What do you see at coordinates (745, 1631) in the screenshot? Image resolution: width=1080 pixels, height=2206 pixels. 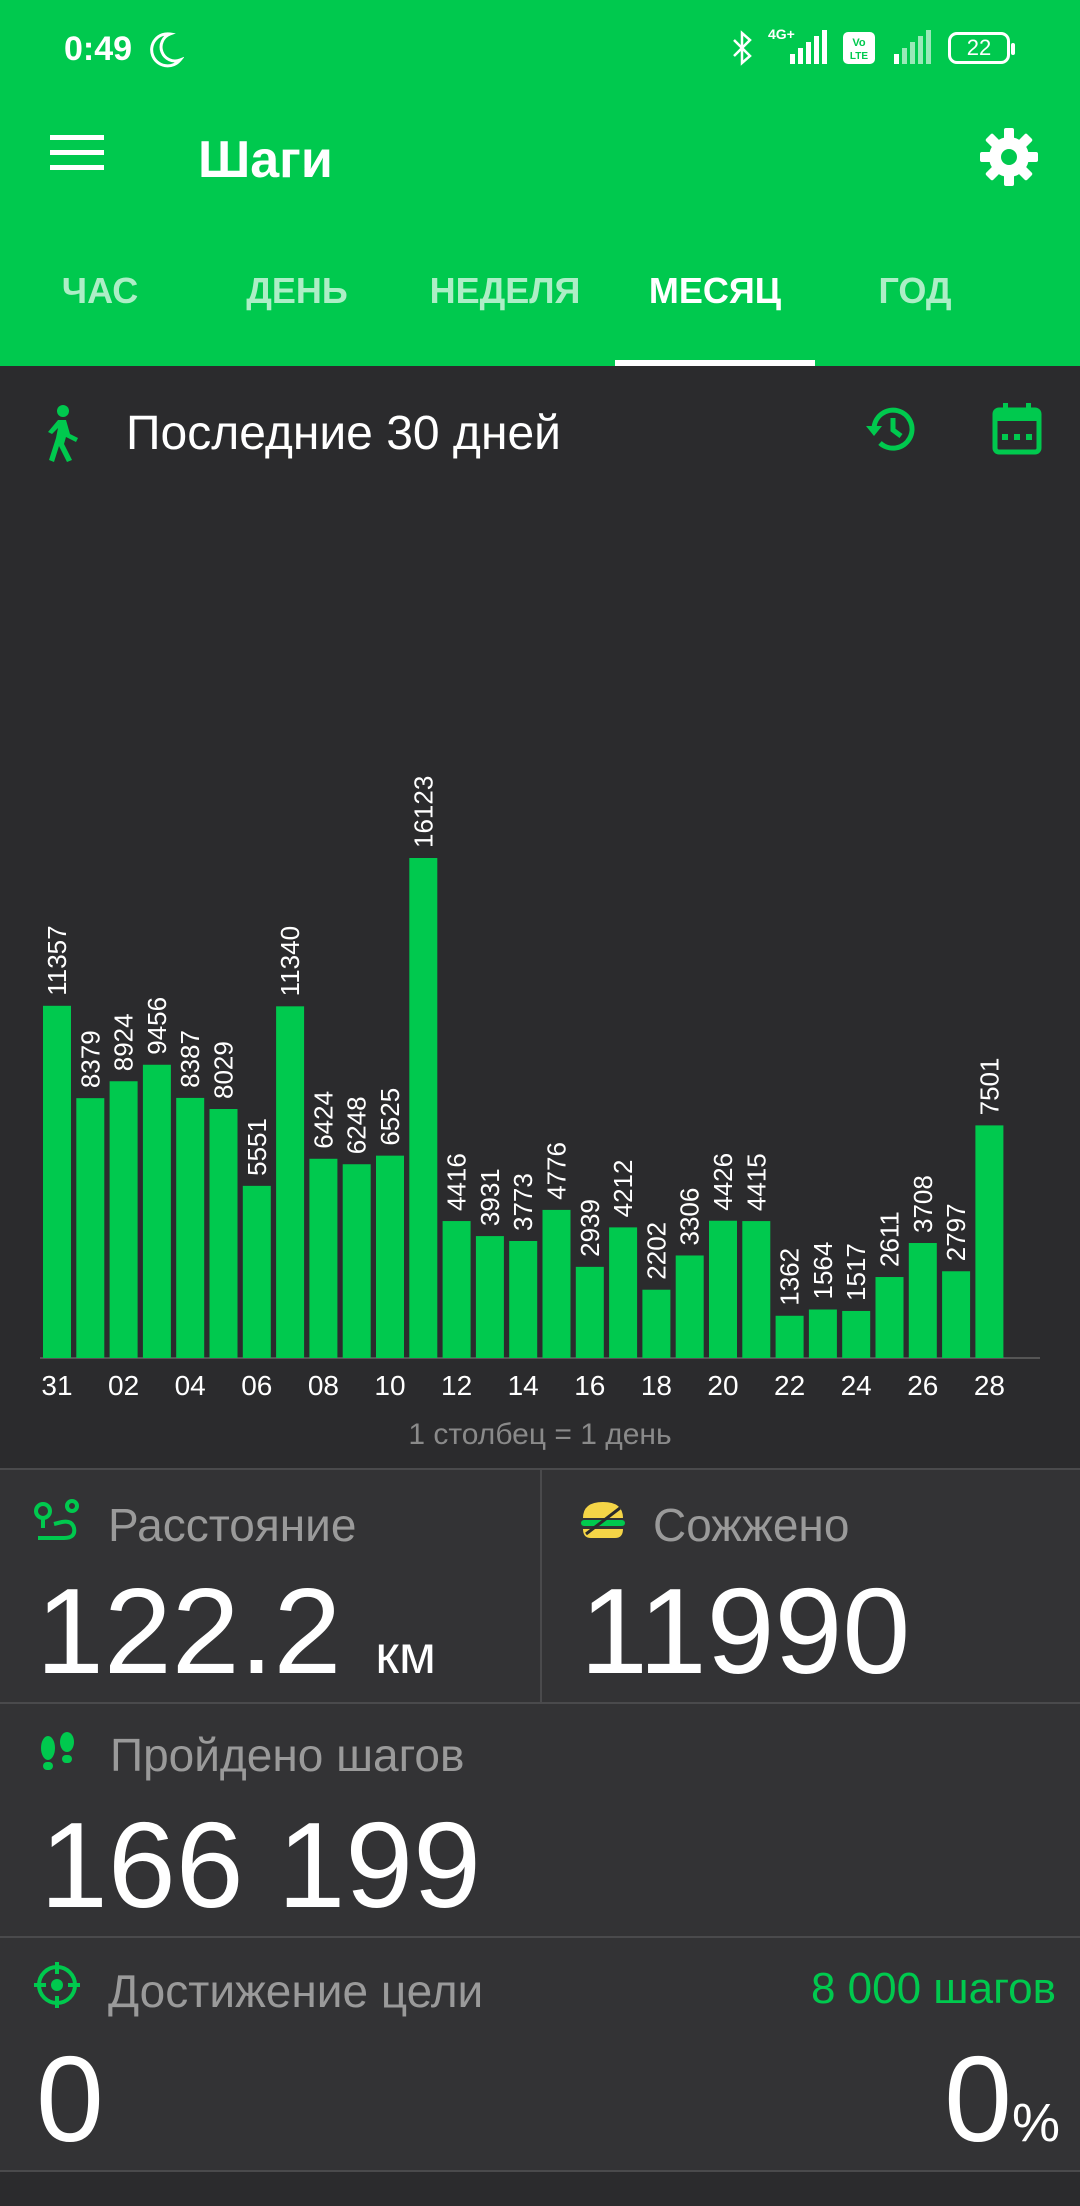 I see `burned-value: 11990` at bounding box center [745, 1631].